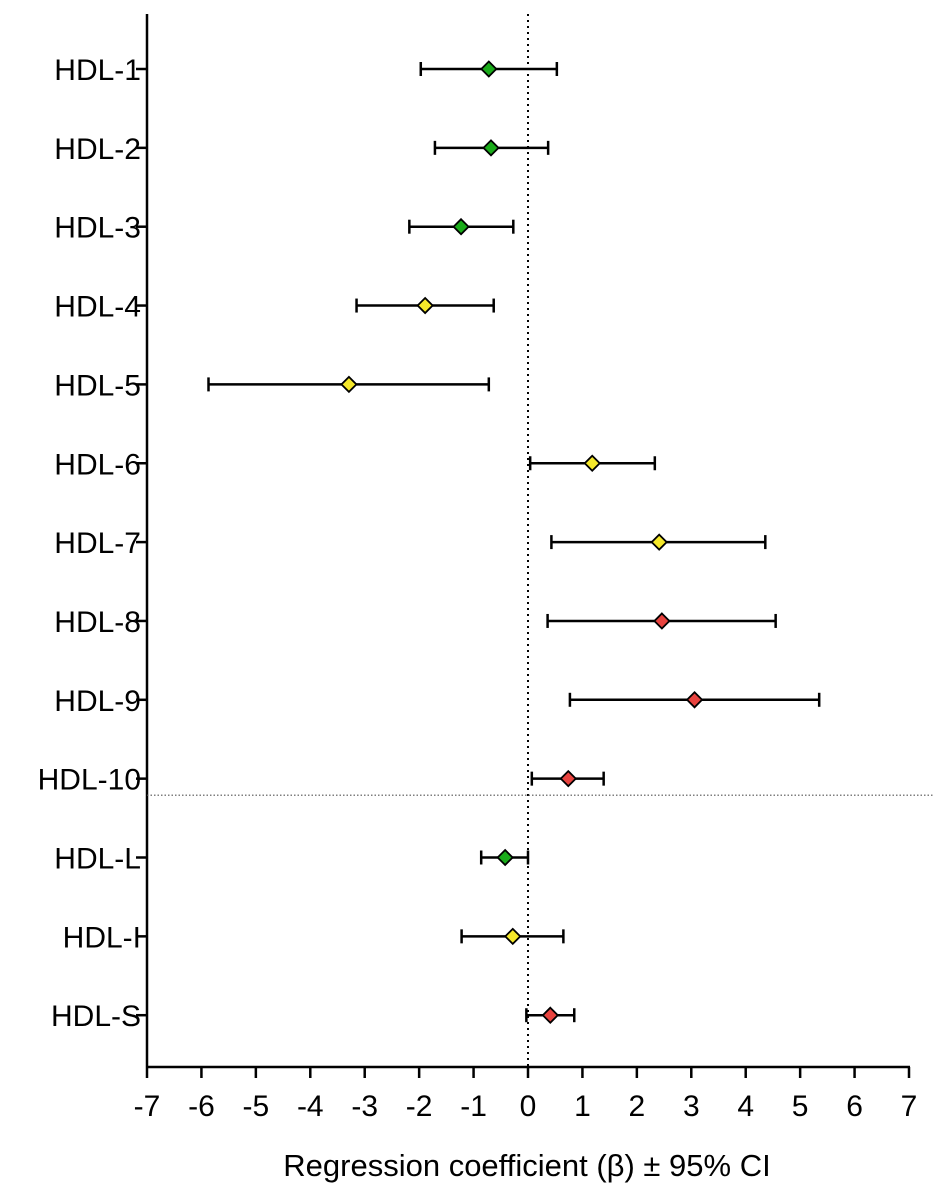 The width and height of the screenshot is (943, 1193). Describe the element at coordinates (97, 385) in the screenshot. I see `y-tick-label: HDL-5` at that location.